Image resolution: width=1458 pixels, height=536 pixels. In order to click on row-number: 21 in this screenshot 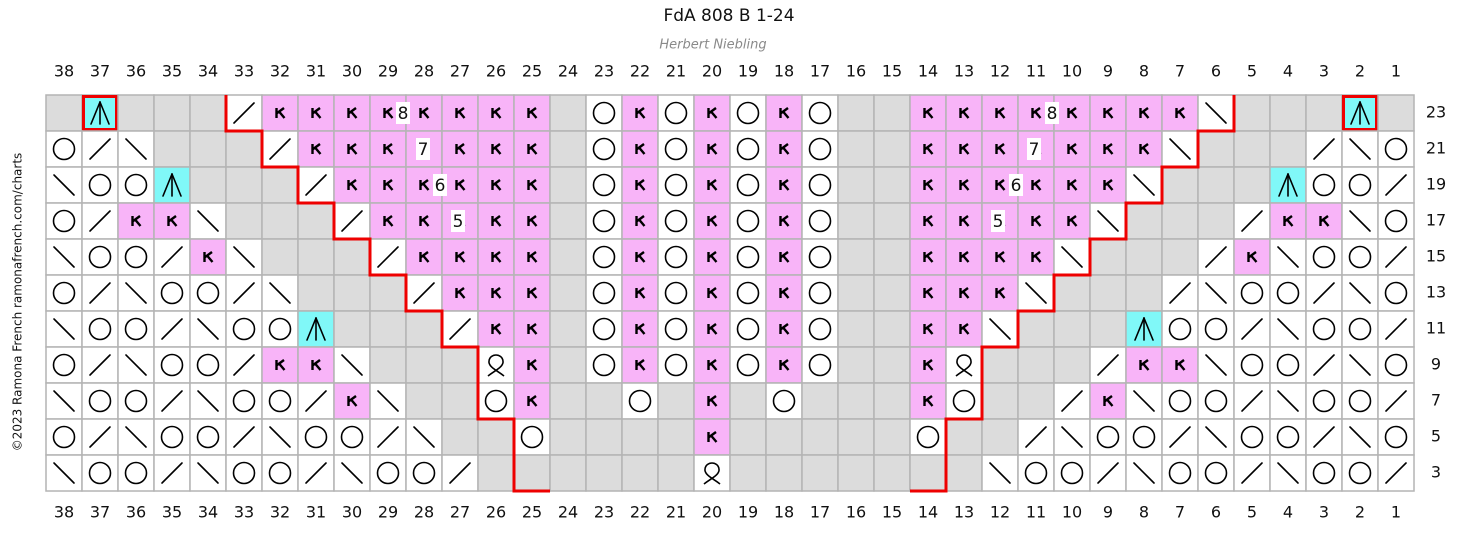, I will do `click(1436, 148)`.